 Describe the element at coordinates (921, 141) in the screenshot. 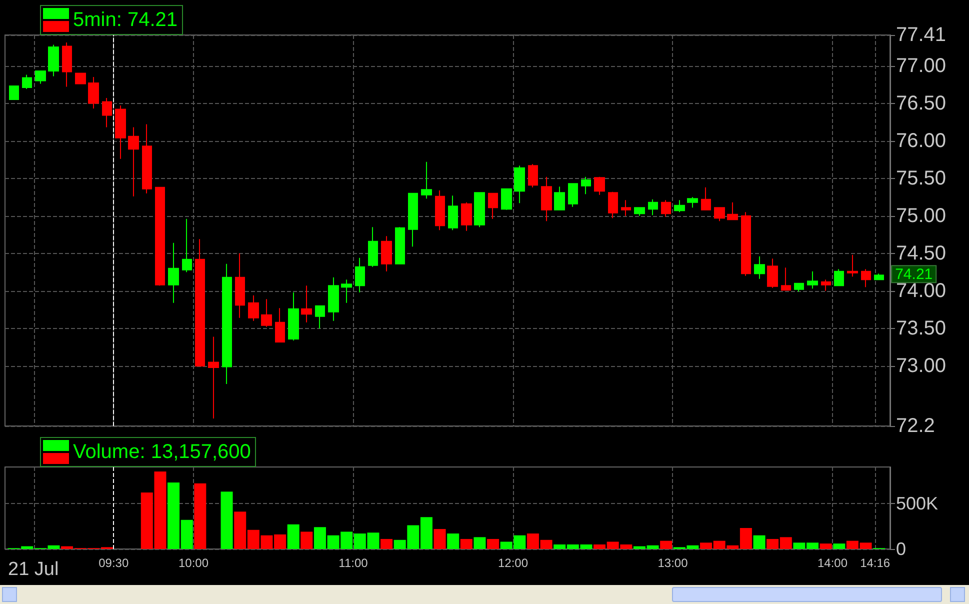

I see `y-tick-label: 76.00` at that location.